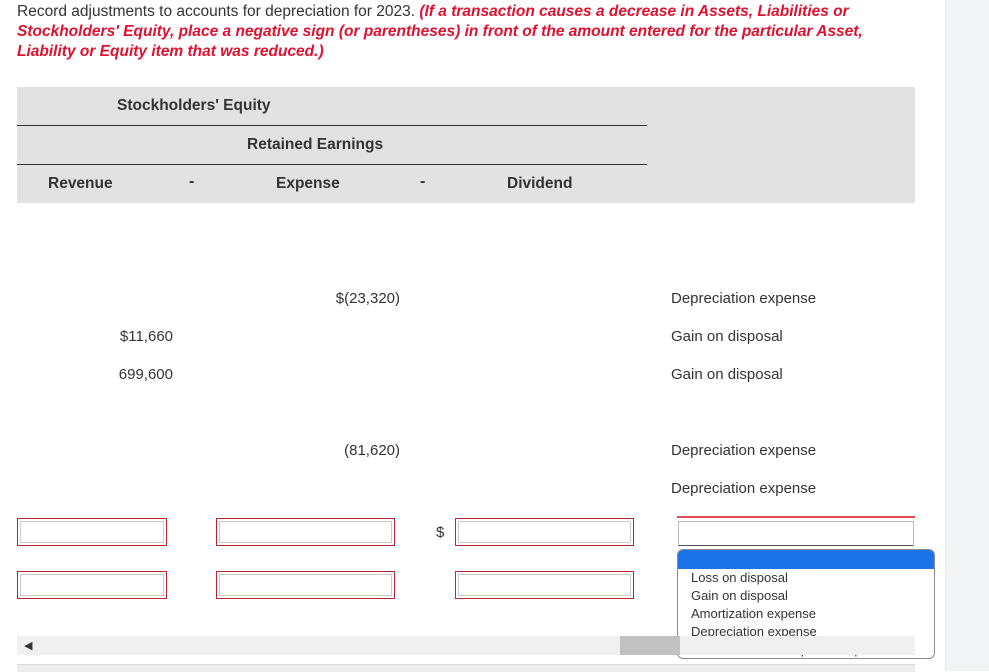  What do you see at coordinates (423, 181) in the screenshot?
I see `minus-sign-2: -` at bounding box center [423, 181].